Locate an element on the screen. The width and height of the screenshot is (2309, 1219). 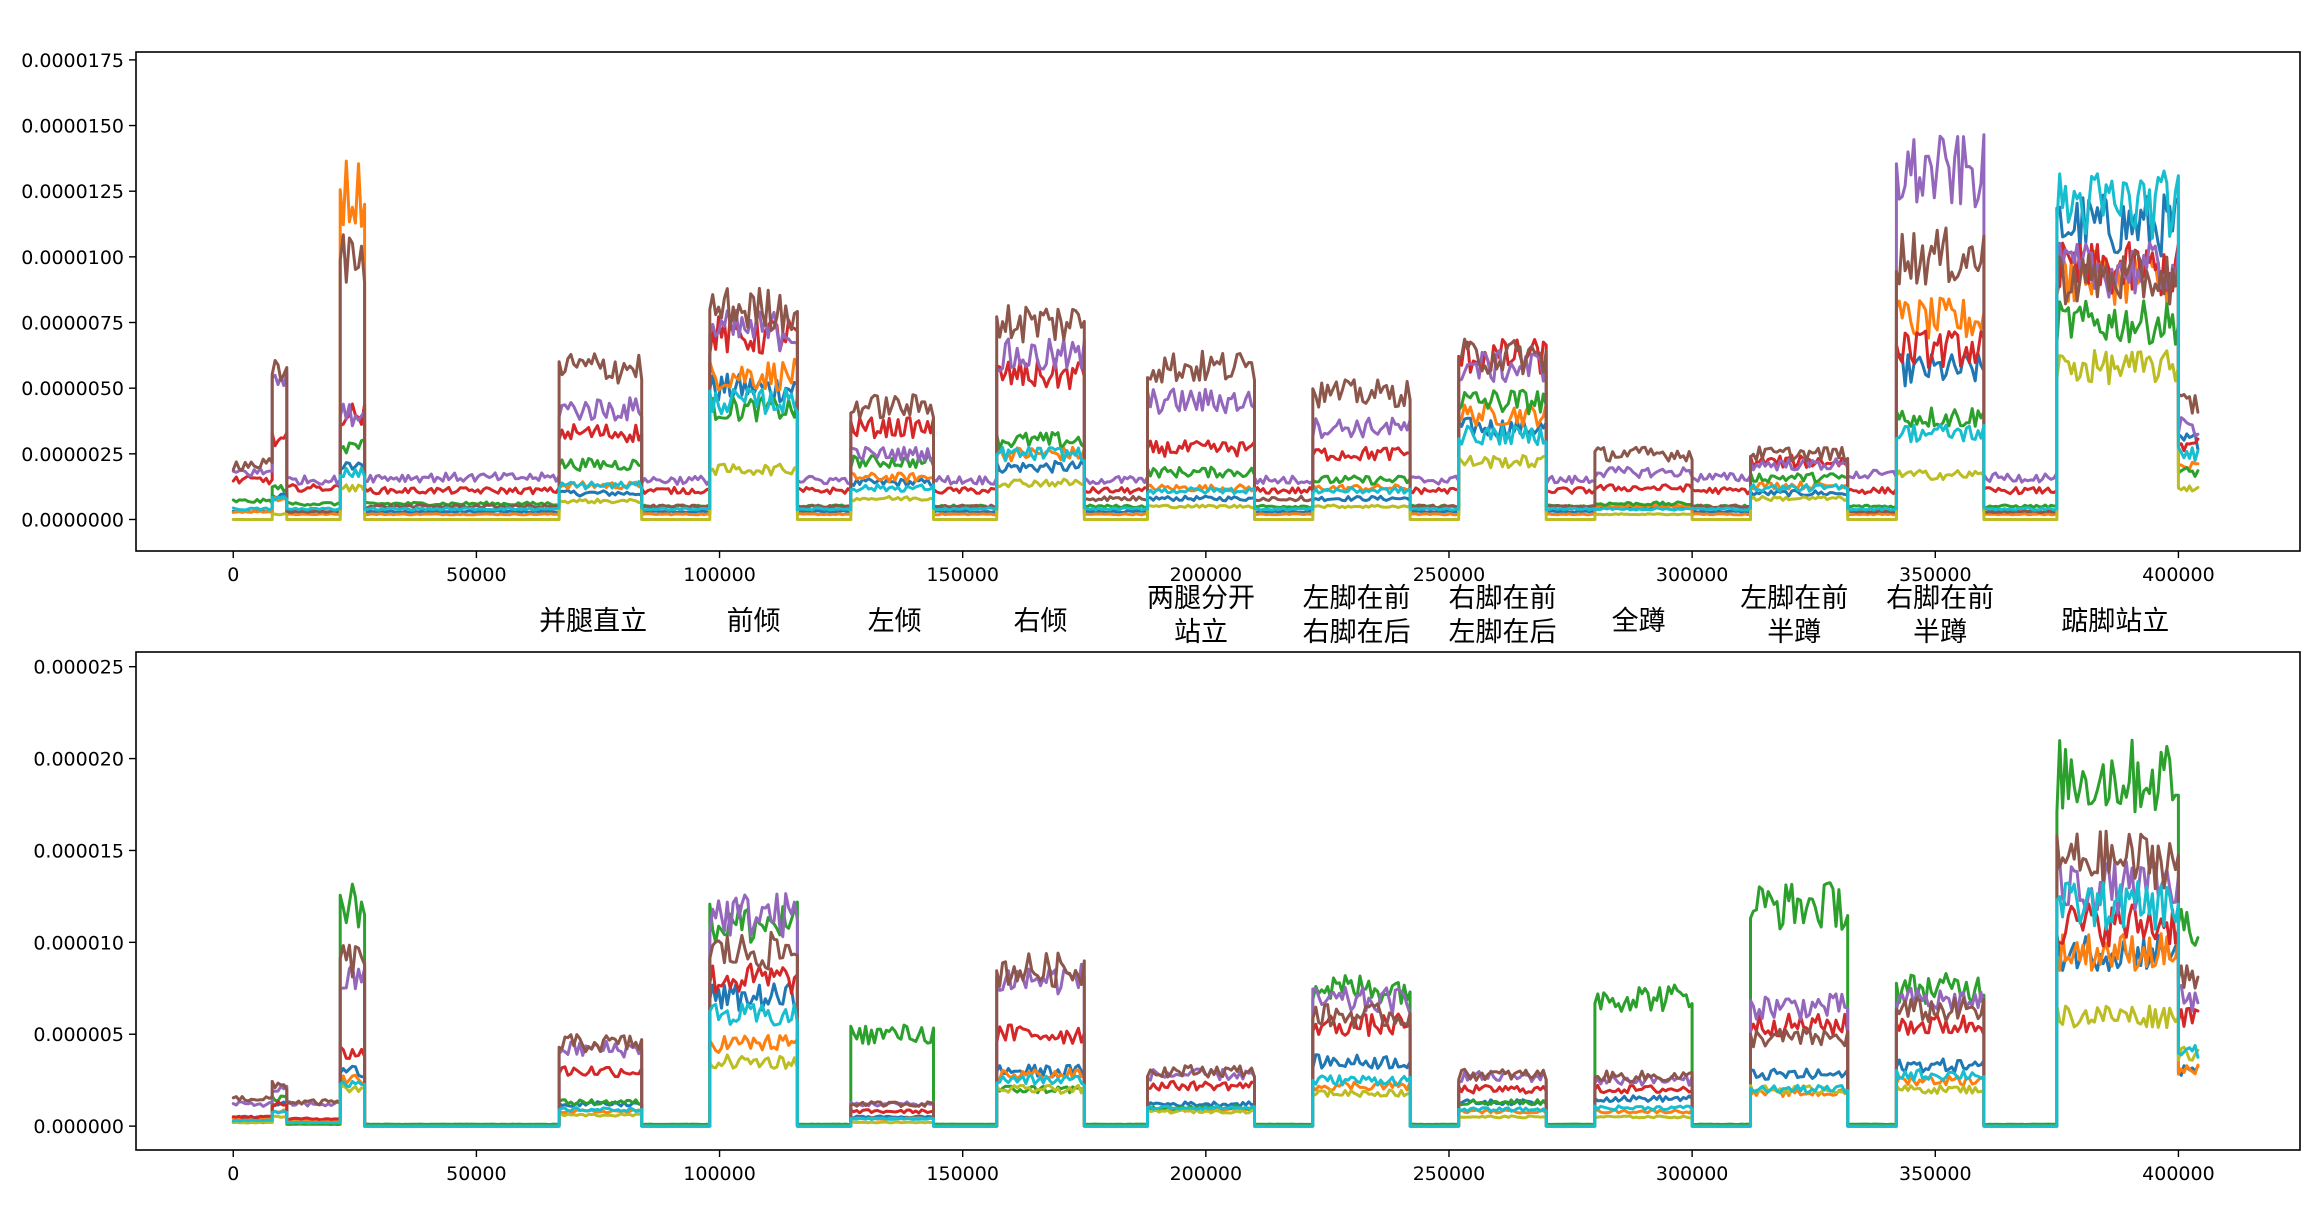
y-tick-label: 0.0000100 is located at coordinates (72, 258).